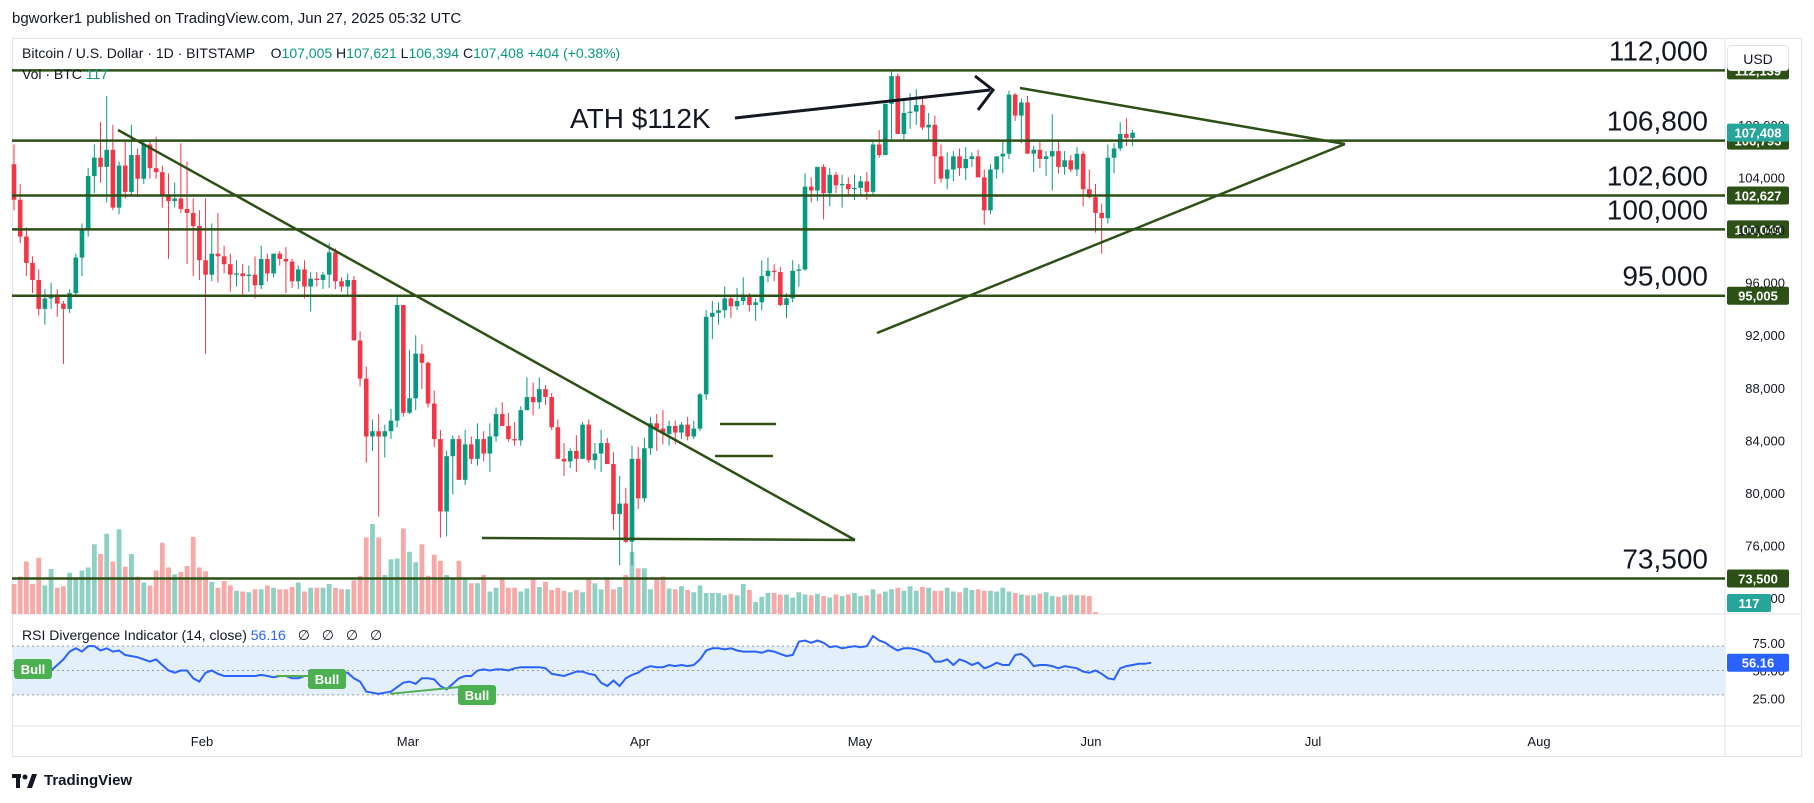 The height and width of the screenshot is (803, 1814). I want to click on currency-selector: USD, so click(1758, 58).